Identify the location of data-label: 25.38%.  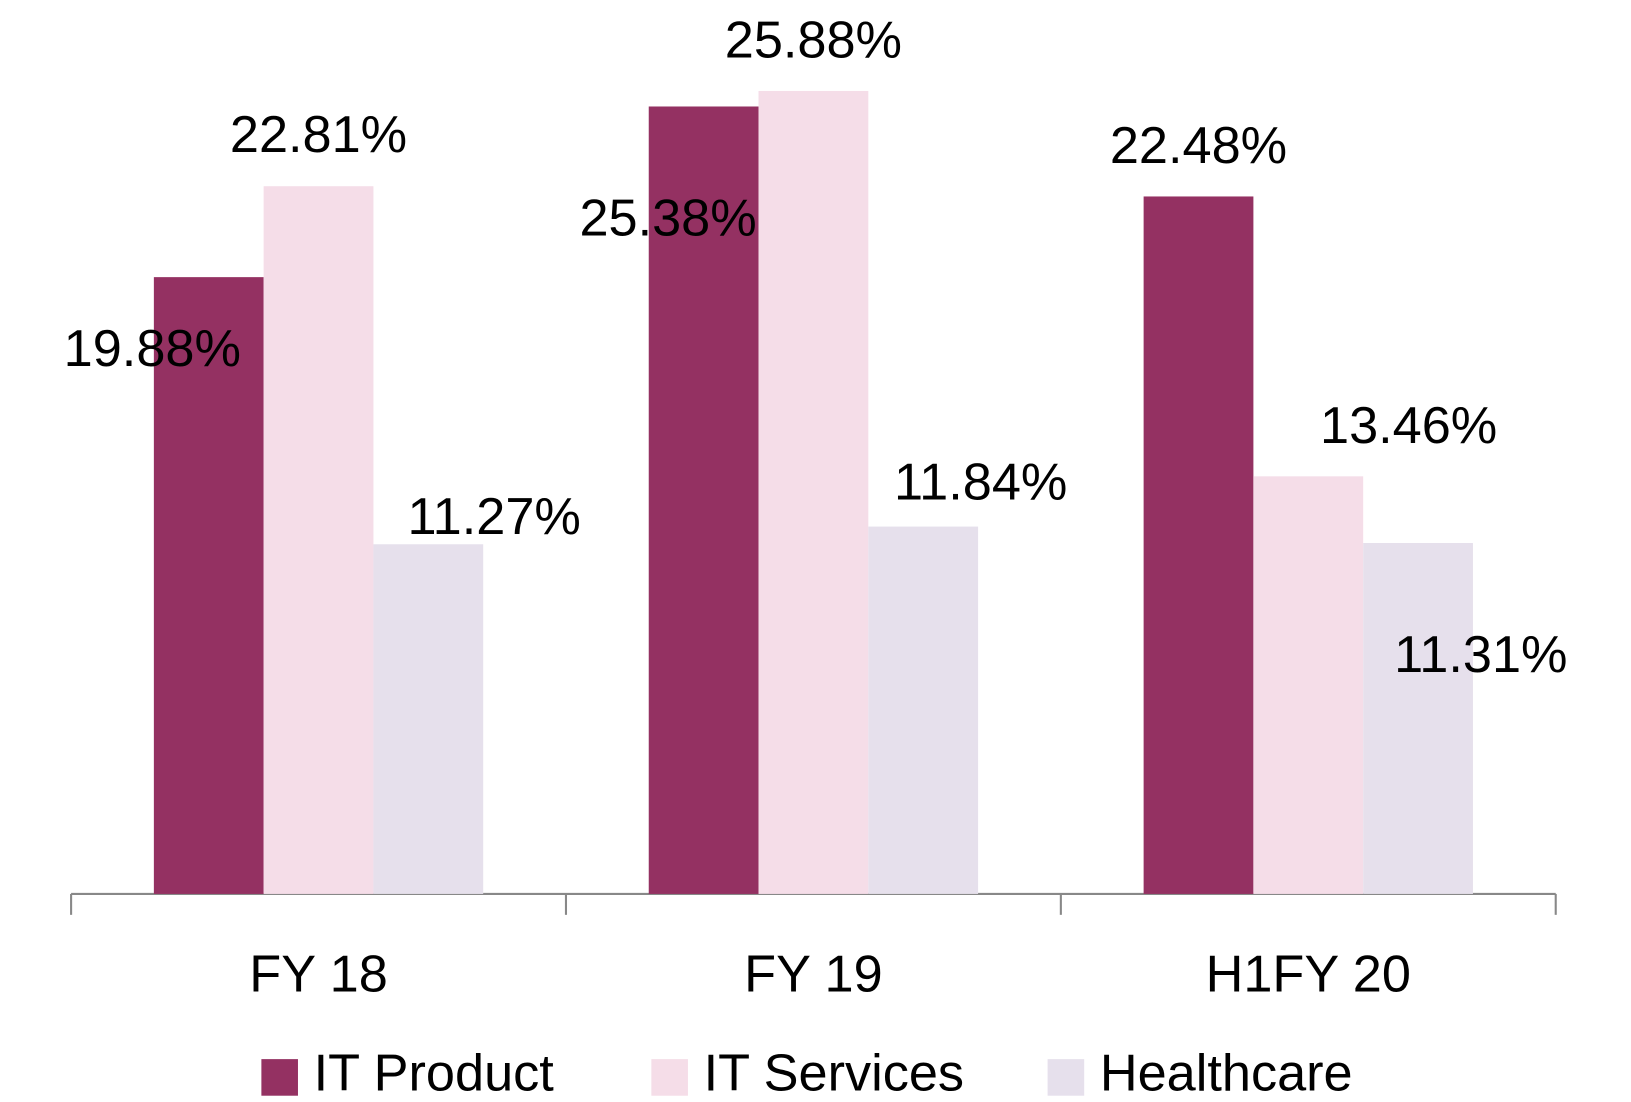
(667, 218).